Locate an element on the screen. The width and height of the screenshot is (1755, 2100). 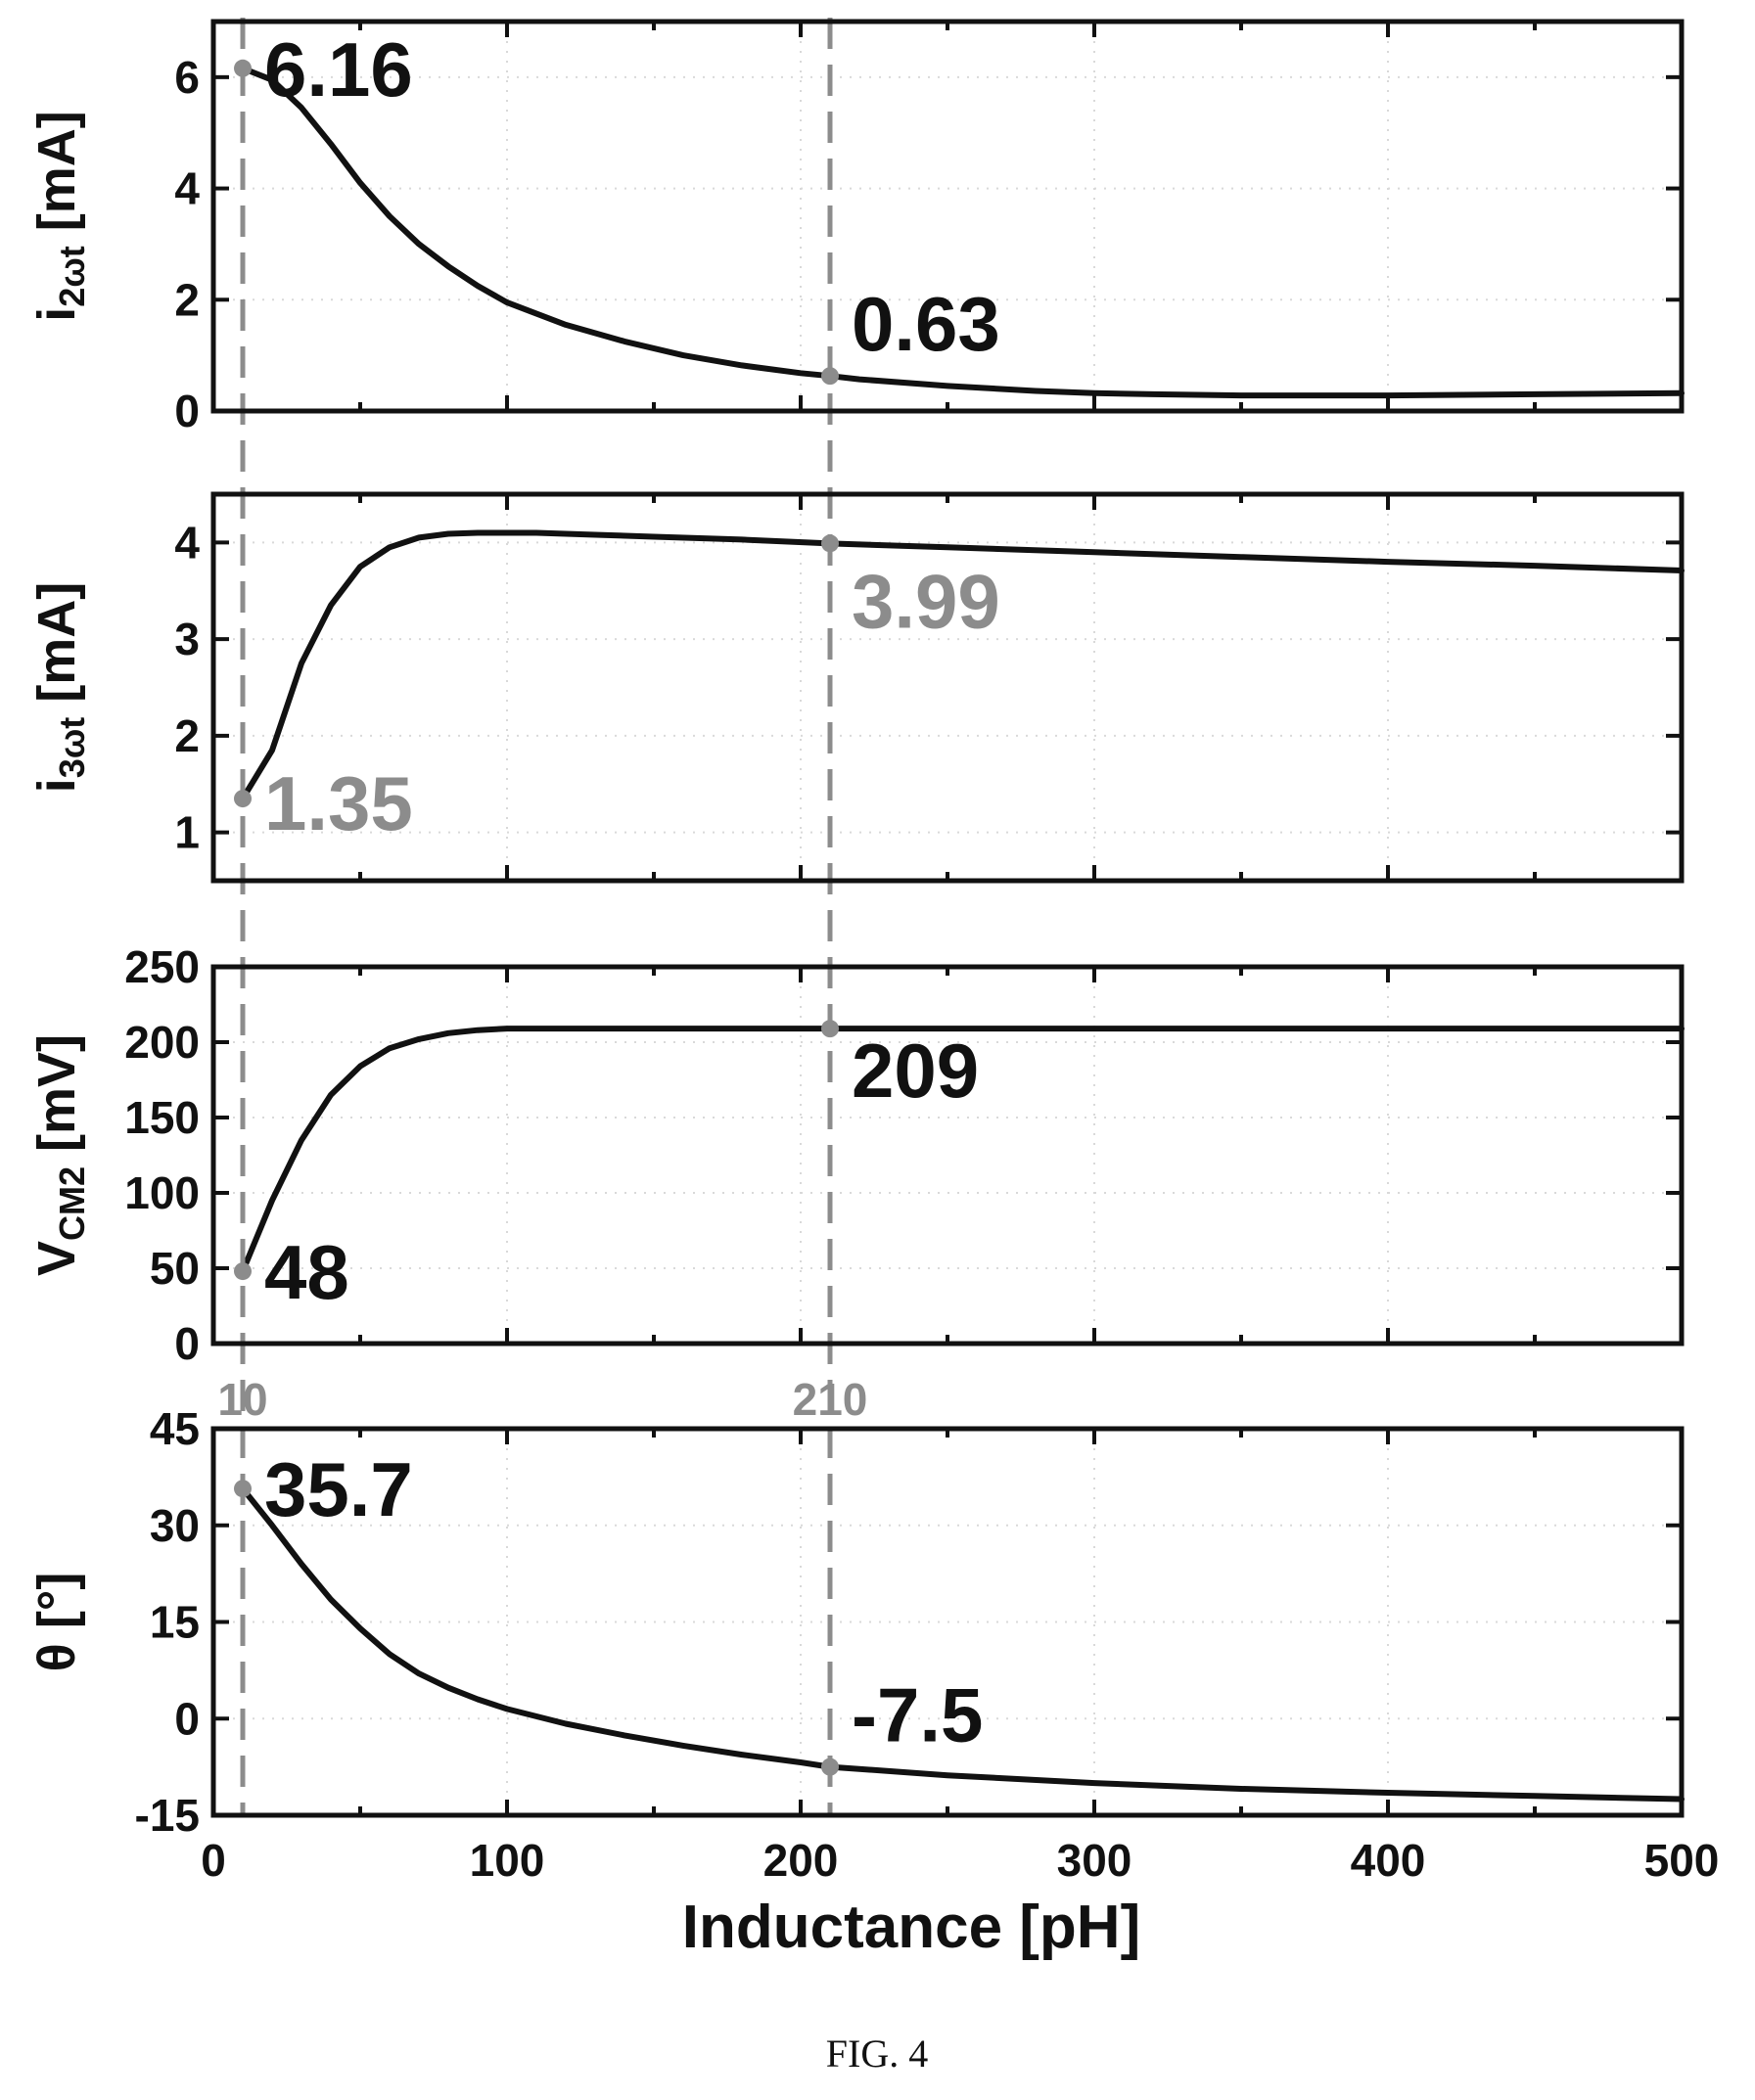
y-axis-title-main: V is located at coordinates (56, 1258).